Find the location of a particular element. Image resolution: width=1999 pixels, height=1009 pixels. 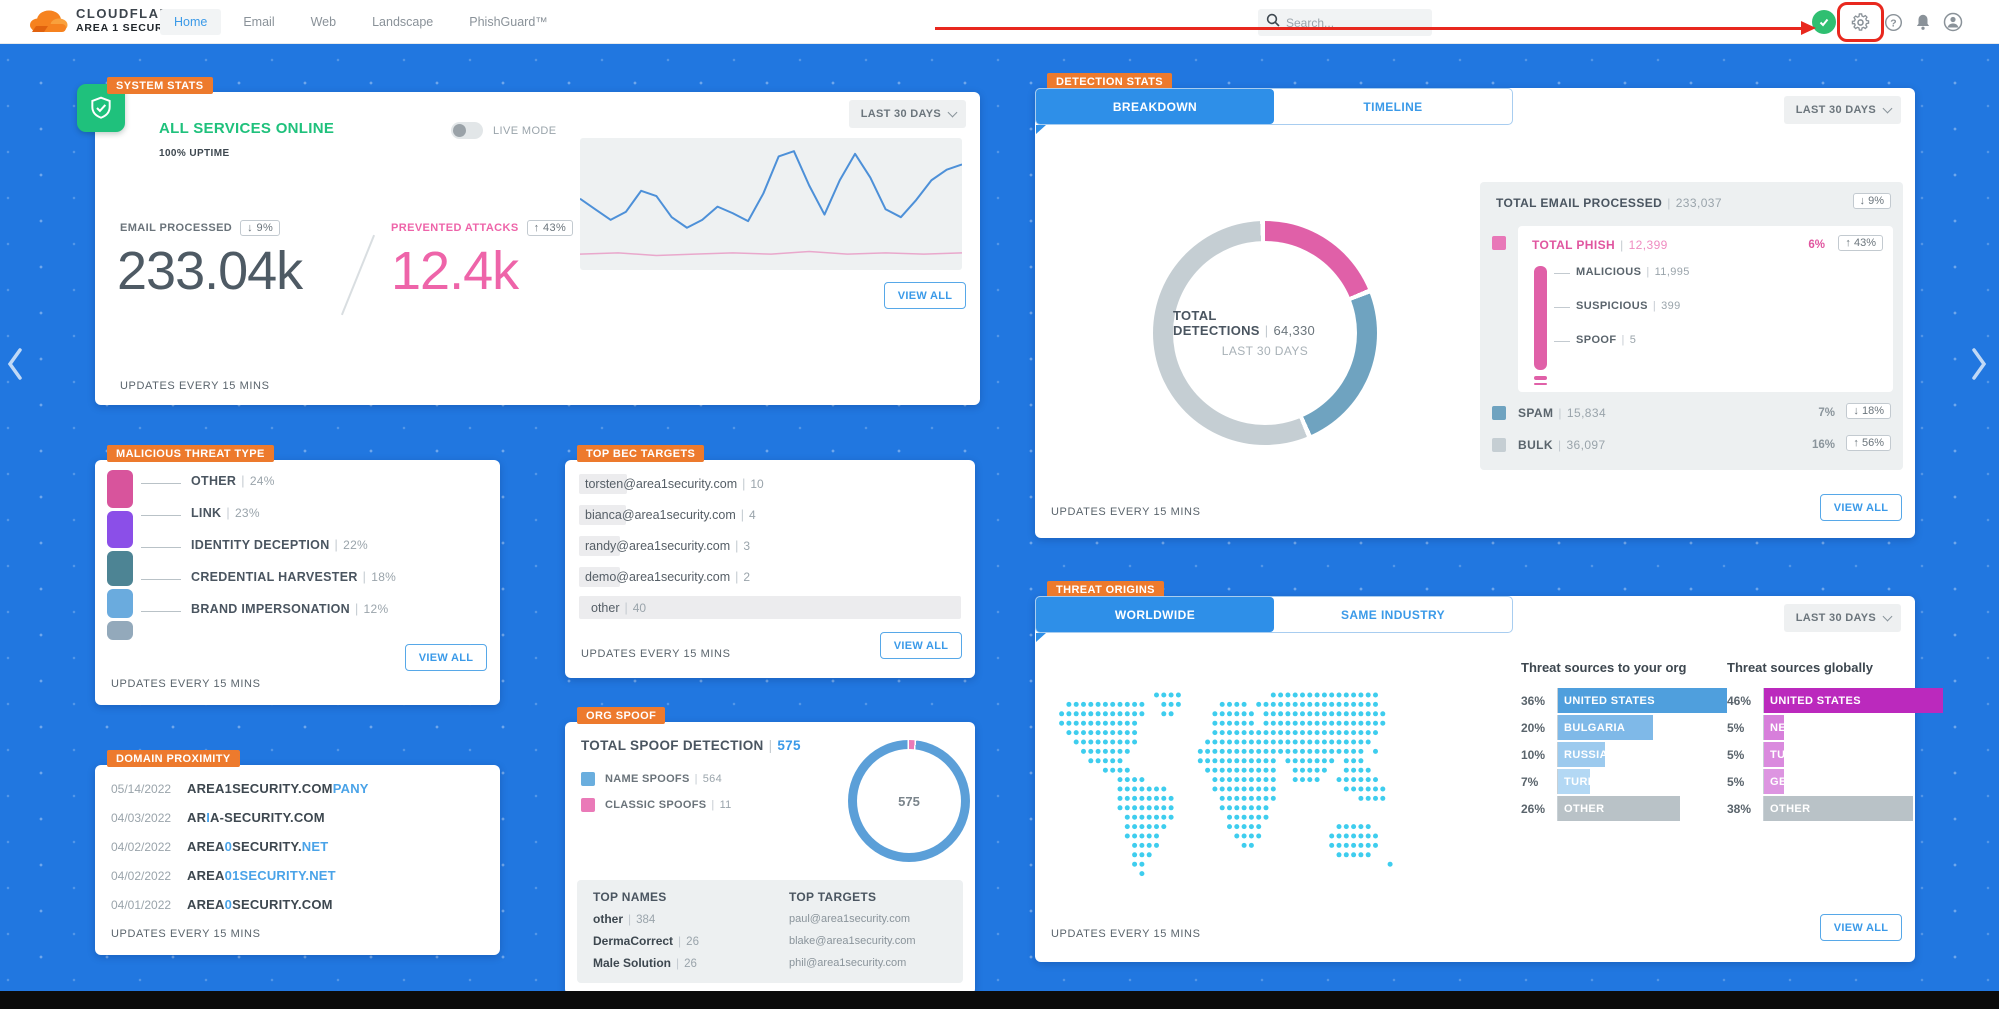

user-avatar-icon is located at coordinates (1953, 22).